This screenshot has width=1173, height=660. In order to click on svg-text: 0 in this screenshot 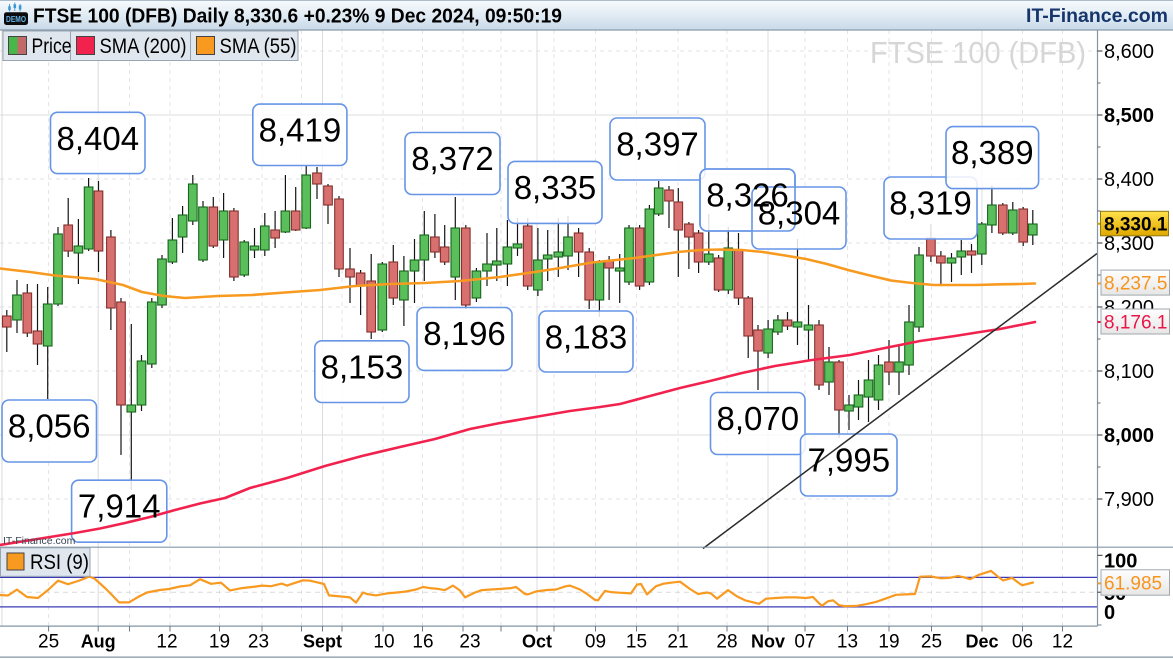, I will do `click(1109, 613)`.